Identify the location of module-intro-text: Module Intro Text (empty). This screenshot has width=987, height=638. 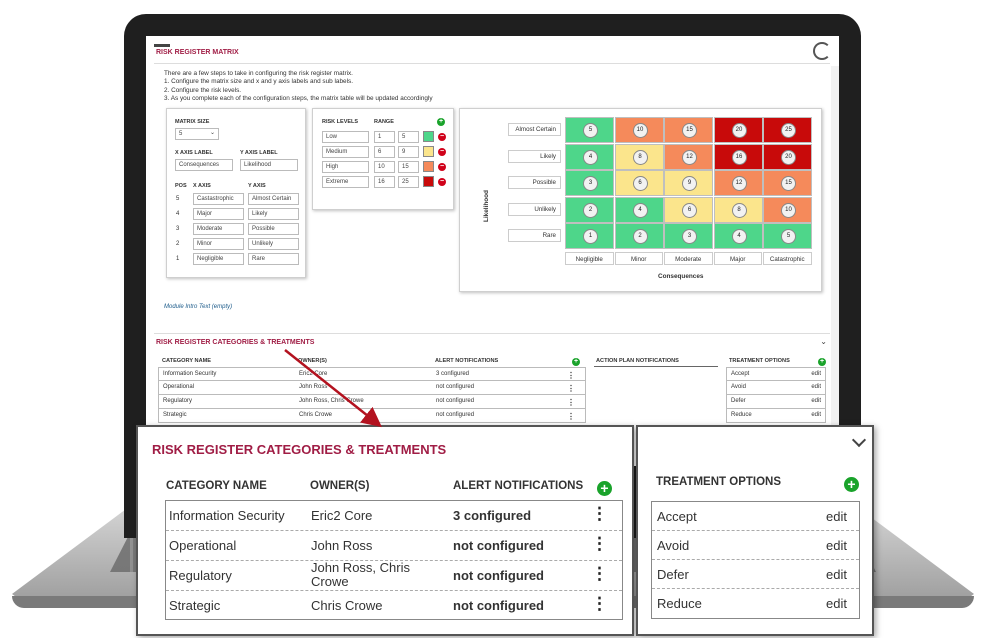
(198, 307).